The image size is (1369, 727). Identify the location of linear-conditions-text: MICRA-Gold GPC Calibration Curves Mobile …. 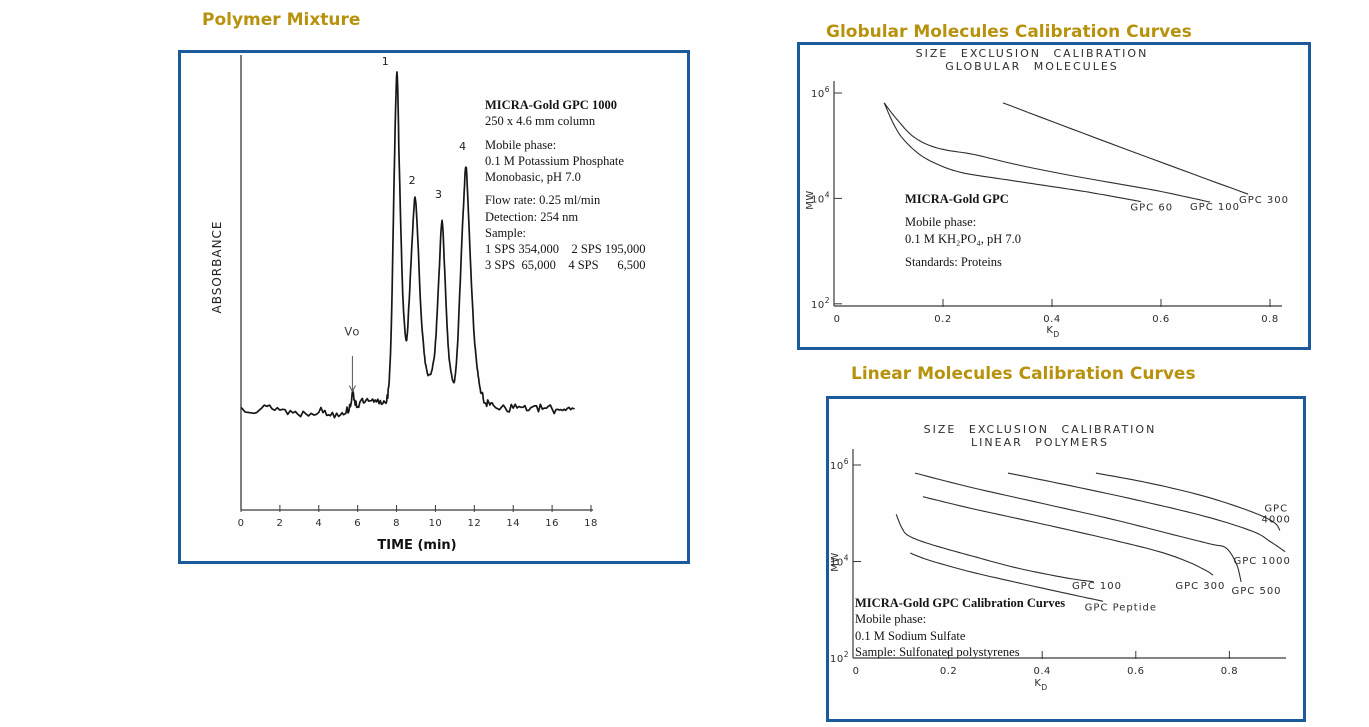
(960, 627).